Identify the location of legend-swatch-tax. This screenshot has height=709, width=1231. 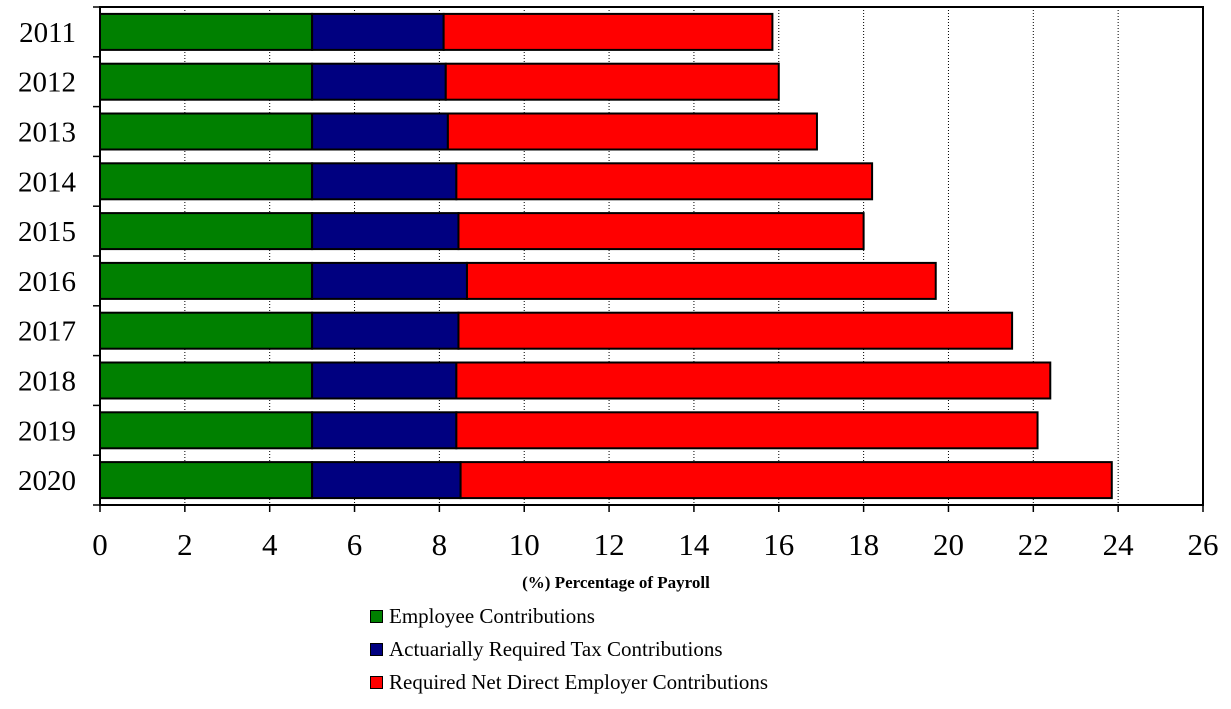
(376, 649).